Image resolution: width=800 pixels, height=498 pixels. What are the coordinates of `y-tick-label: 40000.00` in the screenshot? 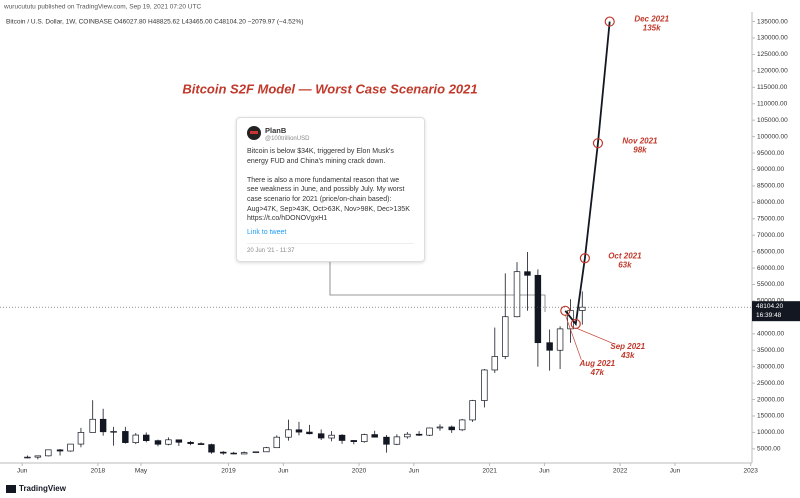 It's located at (770, 334).